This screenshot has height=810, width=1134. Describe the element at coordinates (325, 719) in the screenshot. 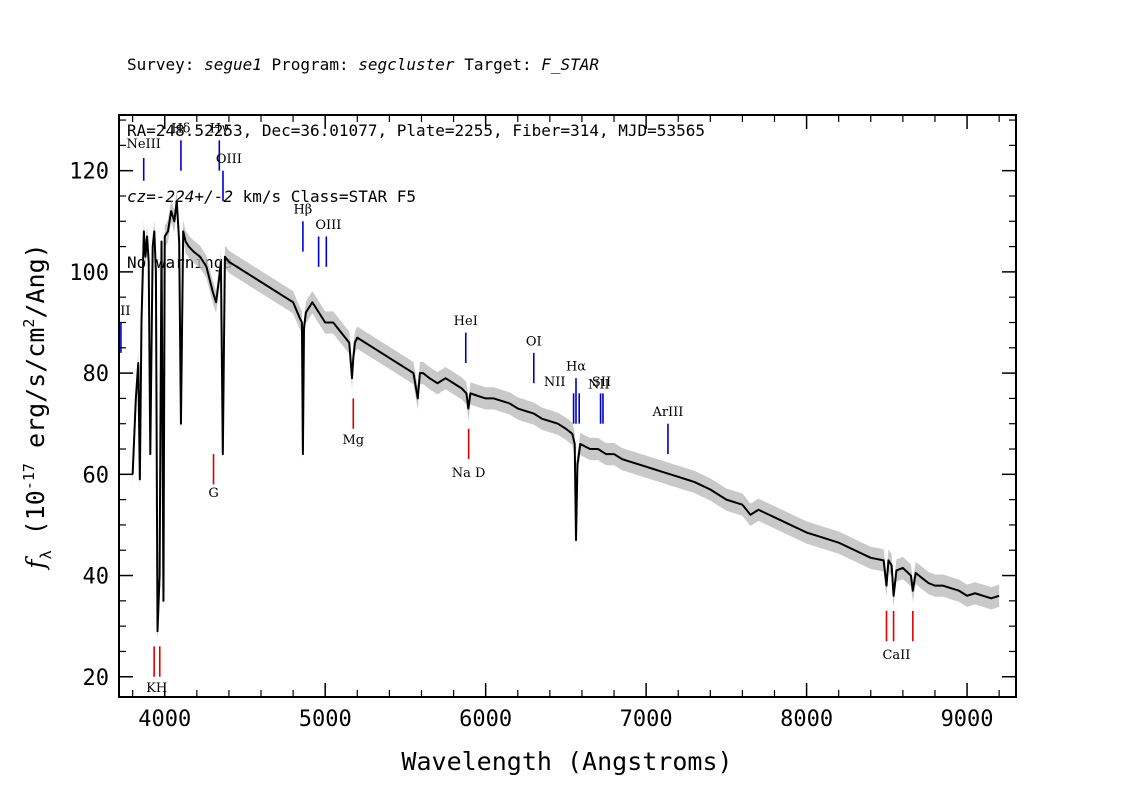

I see `x-tick-label: 5000` at that location.